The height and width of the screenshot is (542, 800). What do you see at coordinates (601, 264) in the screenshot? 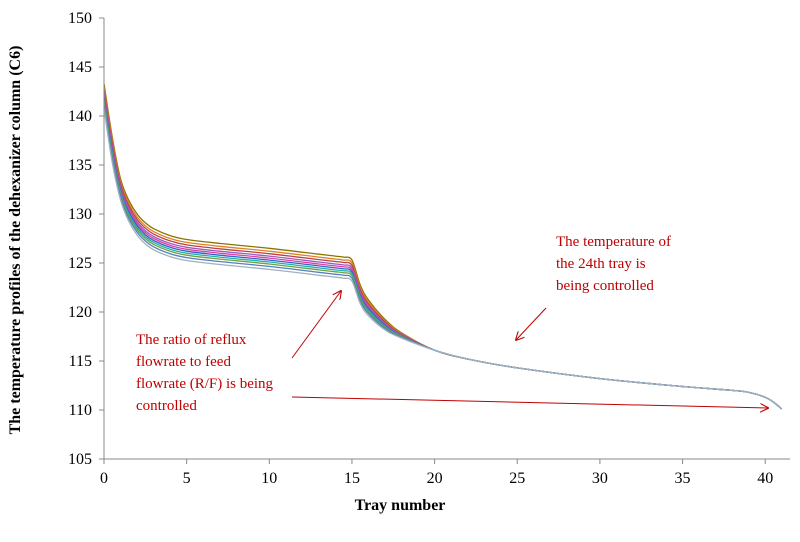
I see `annotation-tray-24-line-2: the 24th tray is` at bounding box center [601, 264].